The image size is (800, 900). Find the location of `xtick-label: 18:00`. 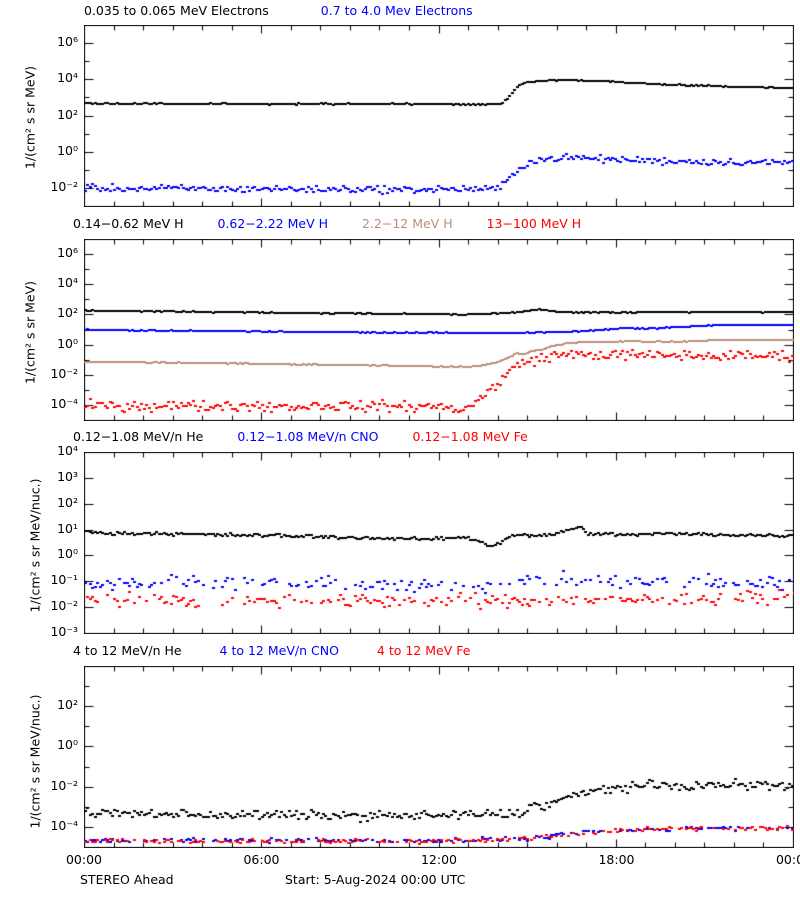

xtick-label: 18:00 is located at coordinates (616, 859).